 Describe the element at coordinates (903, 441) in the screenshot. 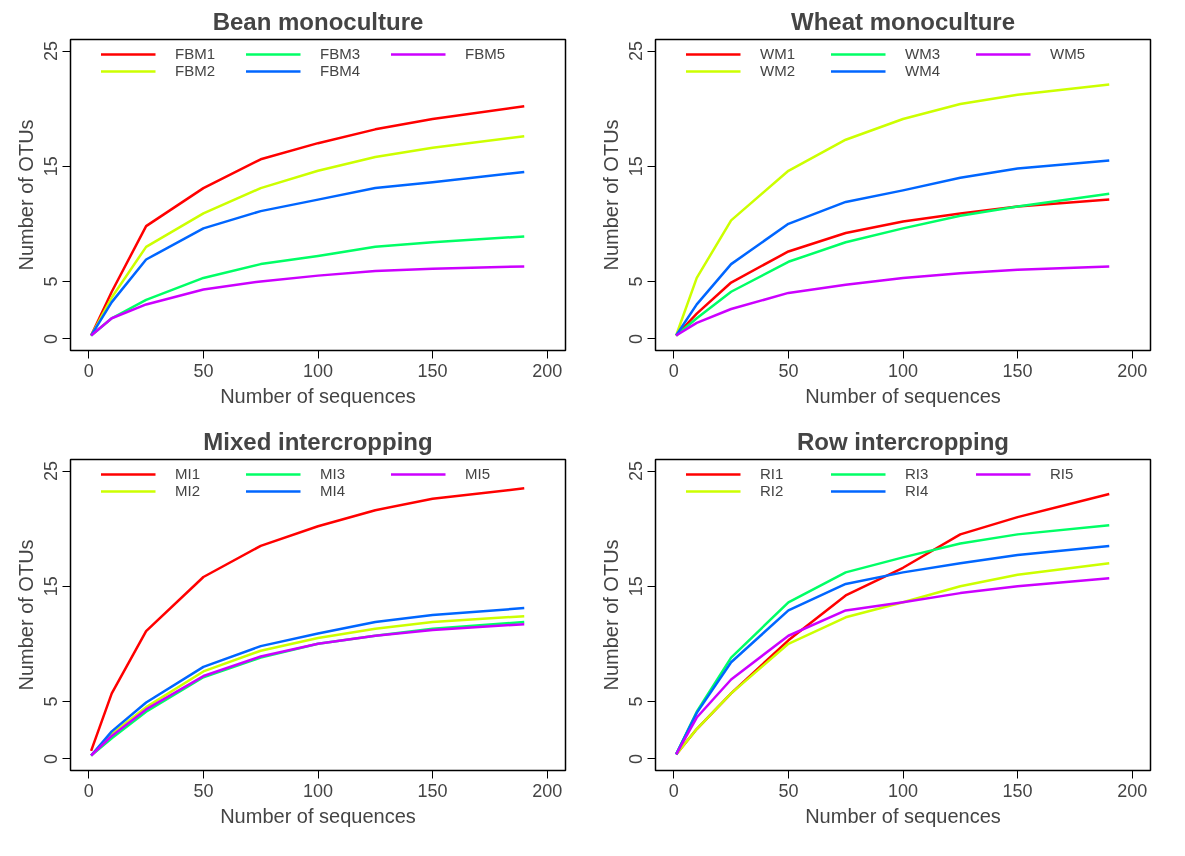

I see `chart-title: Row intercropping` at that location.